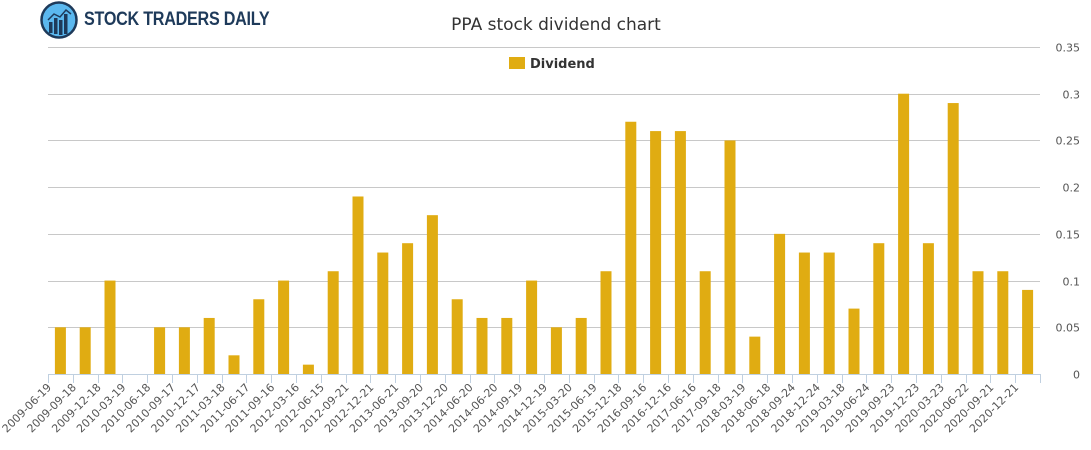 The height and width of the screenshot is (450, 1091). I want to click on stock-traders-daily-logo: STOCK TRADERS DAILY, so click(171, 20).